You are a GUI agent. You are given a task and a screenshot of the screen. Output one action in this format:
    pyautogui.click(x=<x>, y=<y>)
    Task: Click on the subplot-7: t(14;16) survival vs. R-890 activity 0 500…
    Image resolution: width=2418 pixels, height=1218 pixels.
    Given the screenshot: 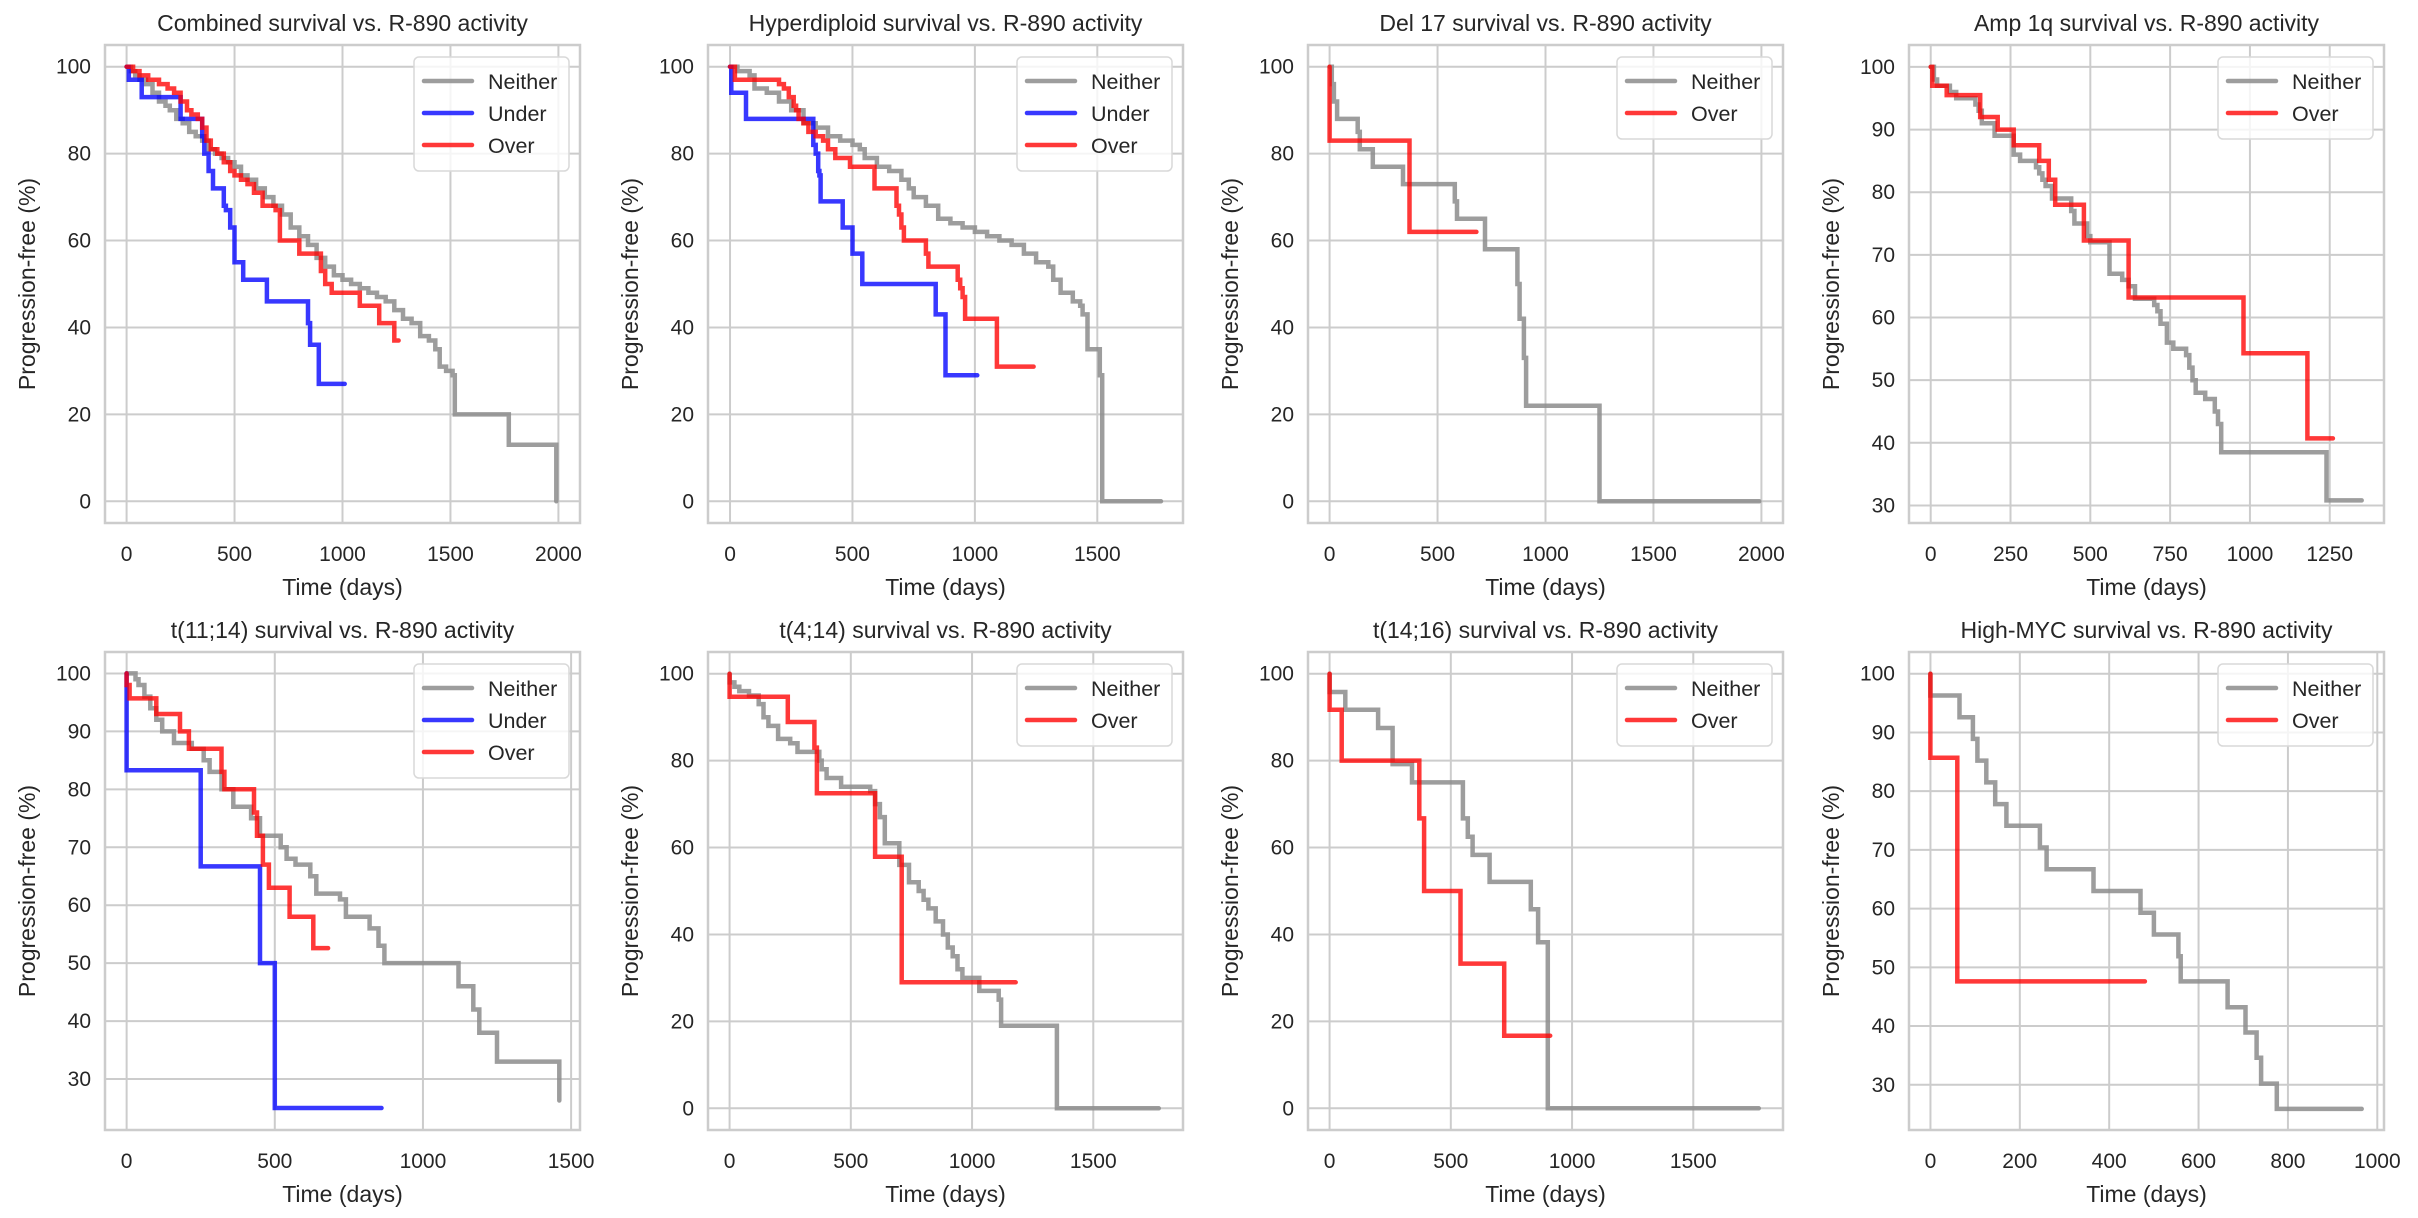 What is the action you would take?
    pyautogui.click(x=1501, y=912)
    